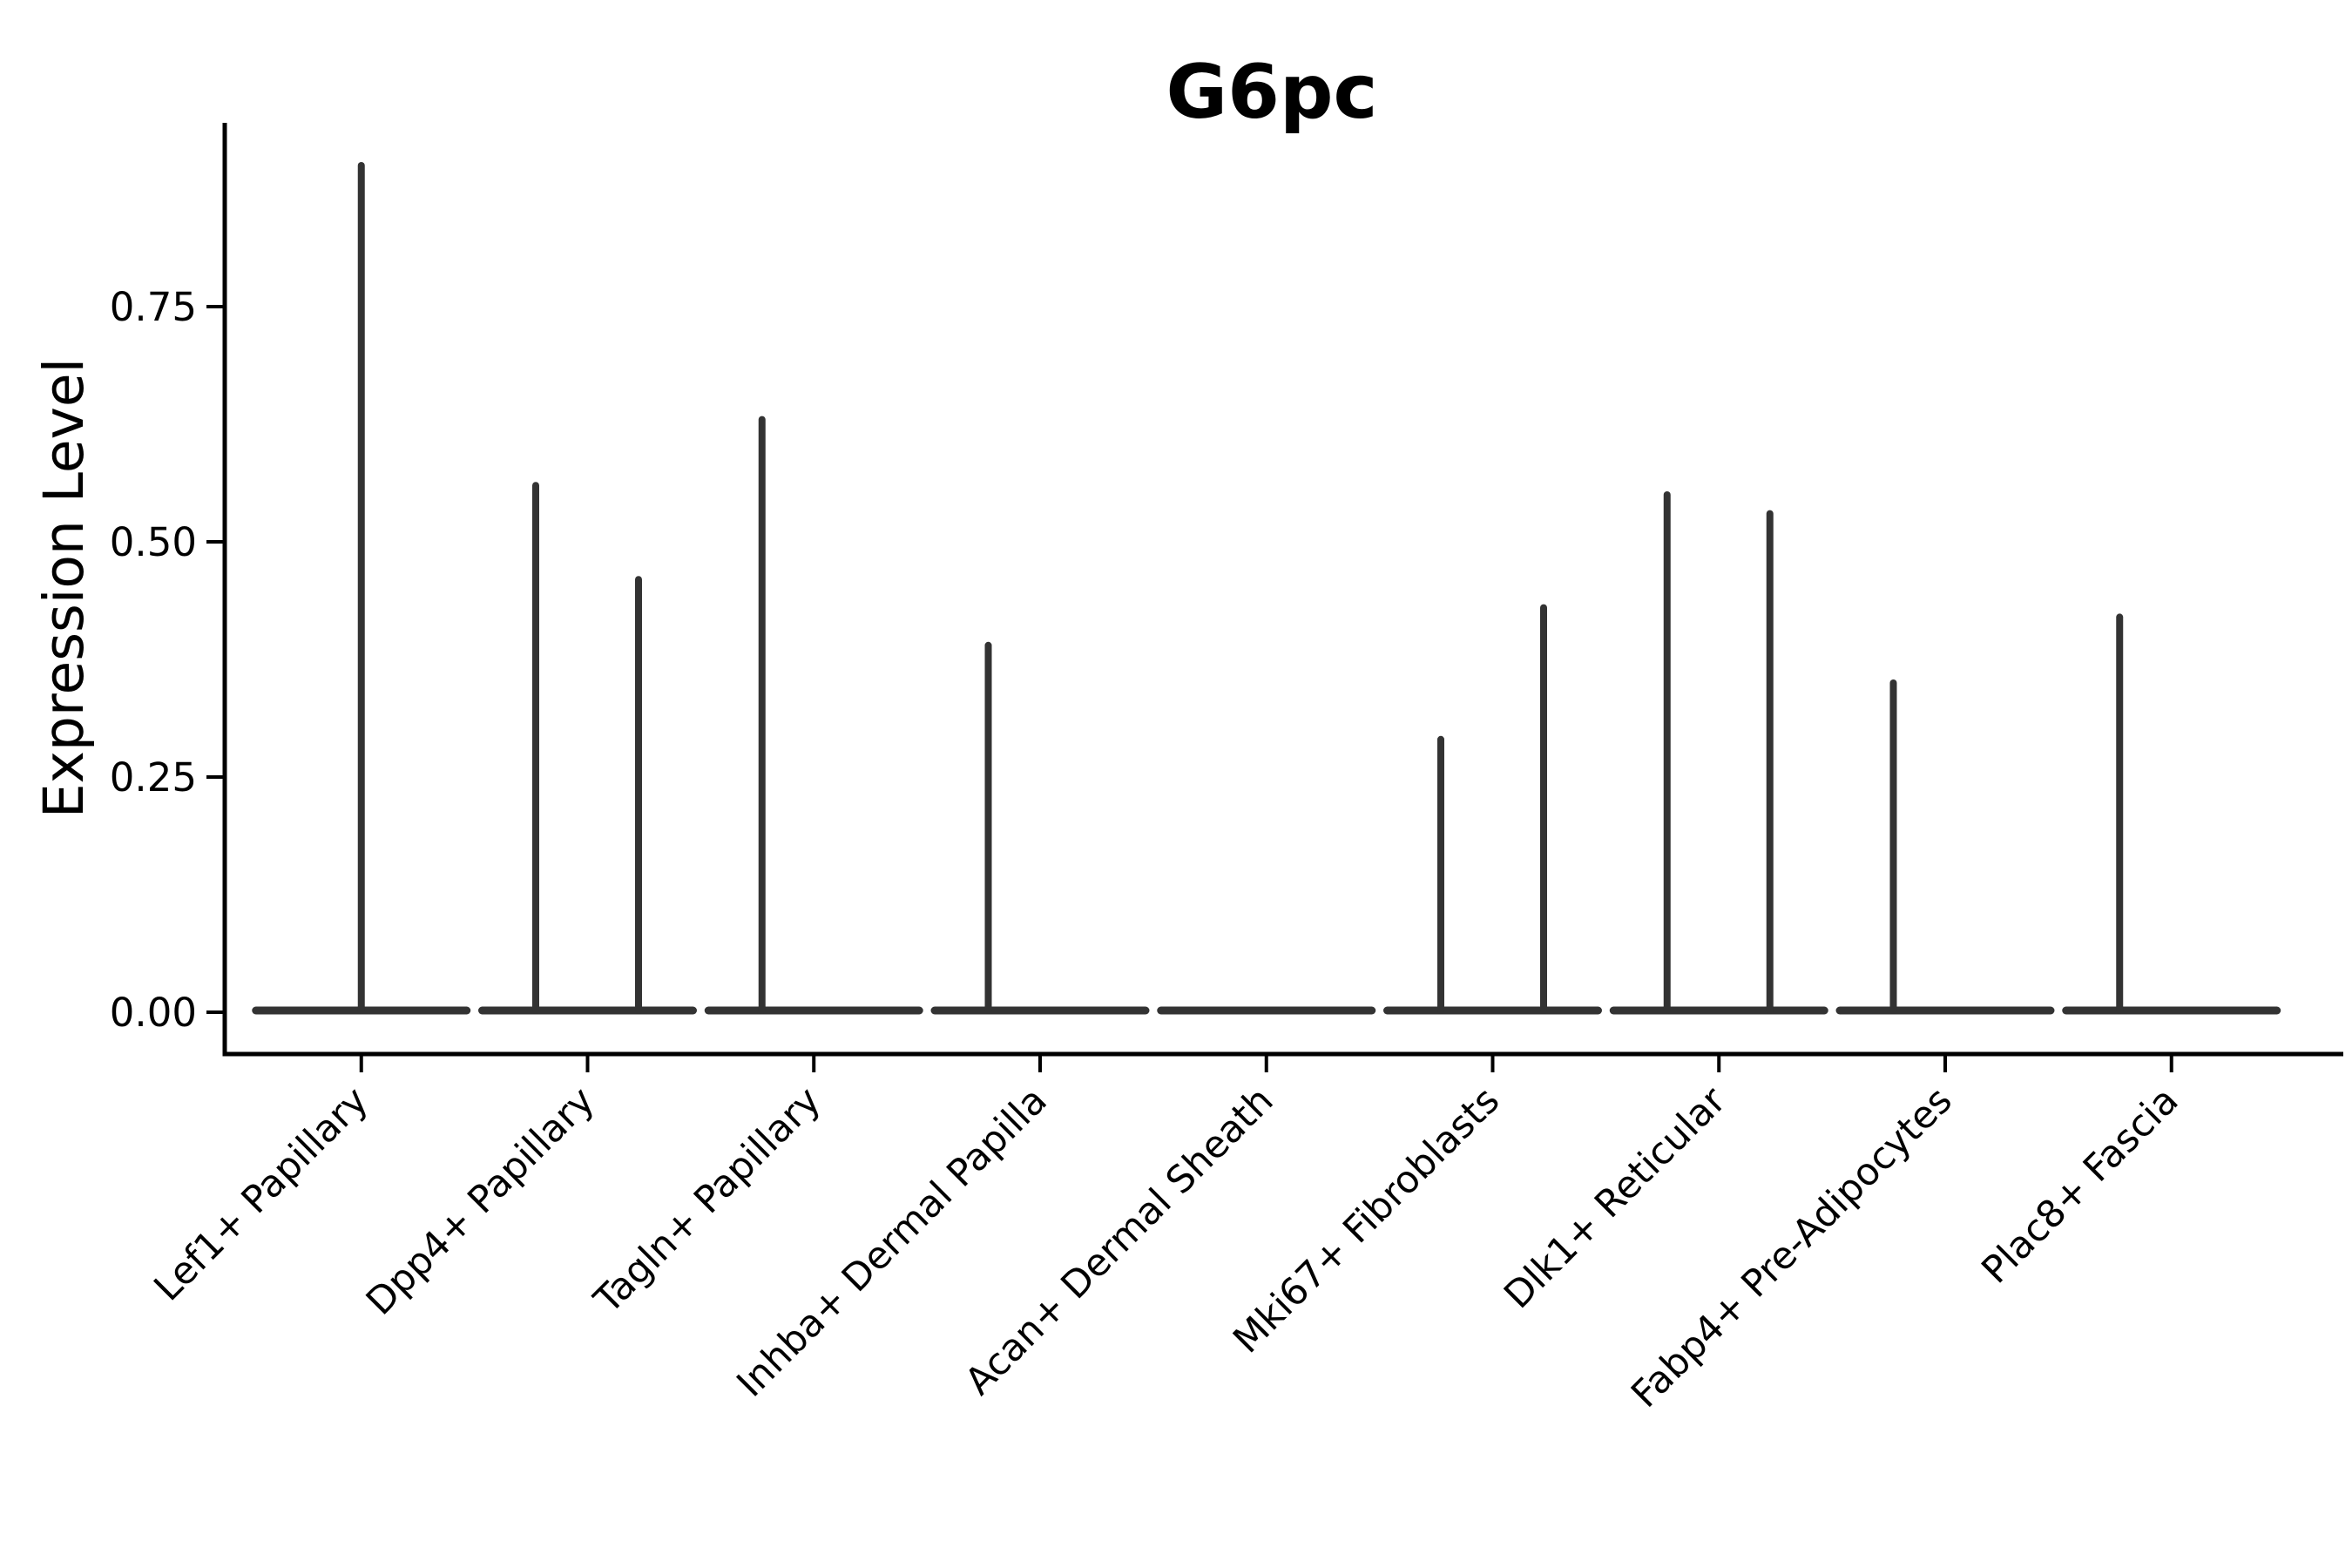 The height and width of the screenshot is (1568, 2352). What do you see at coordinates (167, 660) in the screenshot?
I see `y-axis-ticks: 0.00 0.25 0.50 0.75` at bounding box center [167, 660].